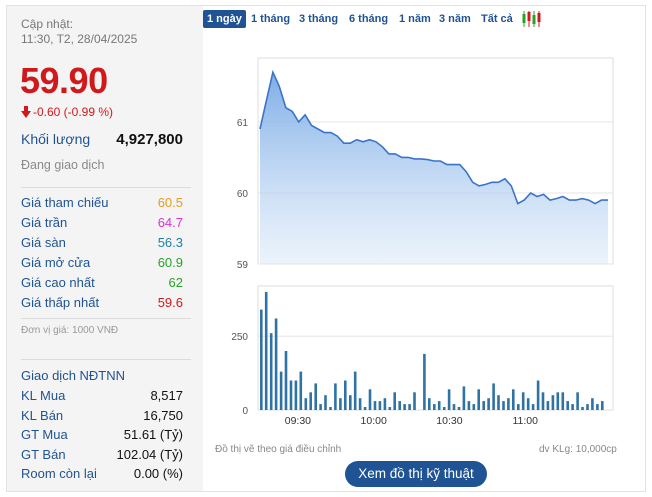 This screenshot has height=497, width=652. What do you see at coordinates (73, 375) in the screenshot?
I see `foreign-trading-title: Giao dịch NĐTNN` at bounding box center [73, 375].